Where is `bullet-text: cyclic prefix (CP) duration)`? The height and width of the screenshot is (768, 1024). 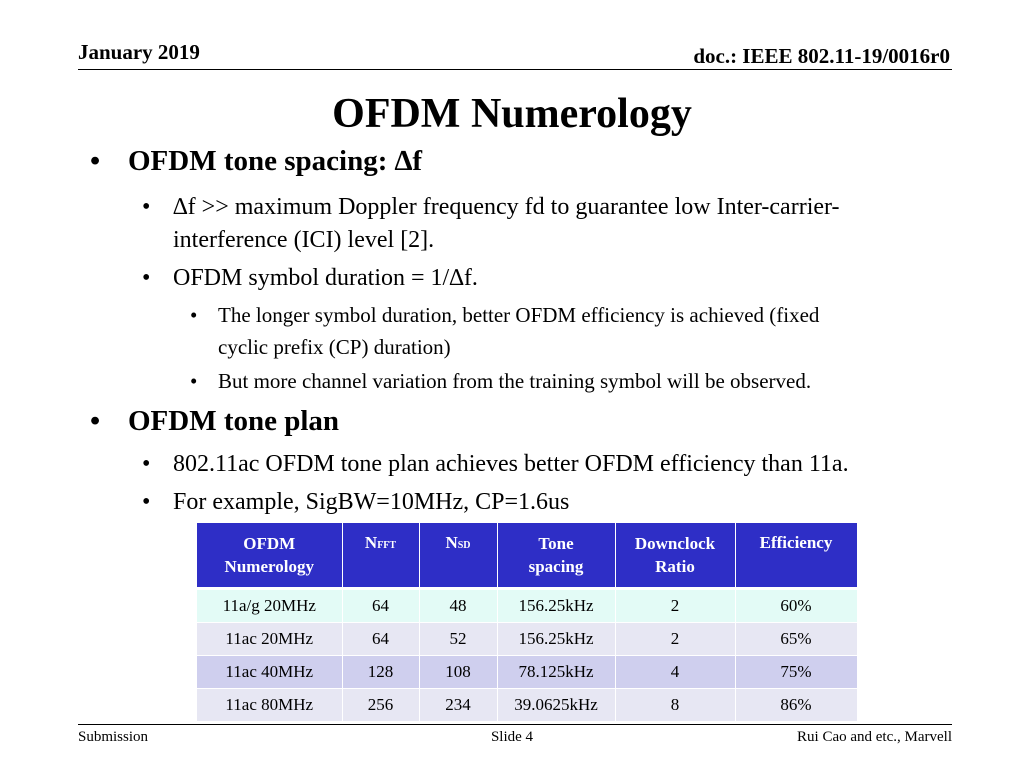
bullet-text: cyclic prefix (CP) duration) is located at coordinates (334, 347).